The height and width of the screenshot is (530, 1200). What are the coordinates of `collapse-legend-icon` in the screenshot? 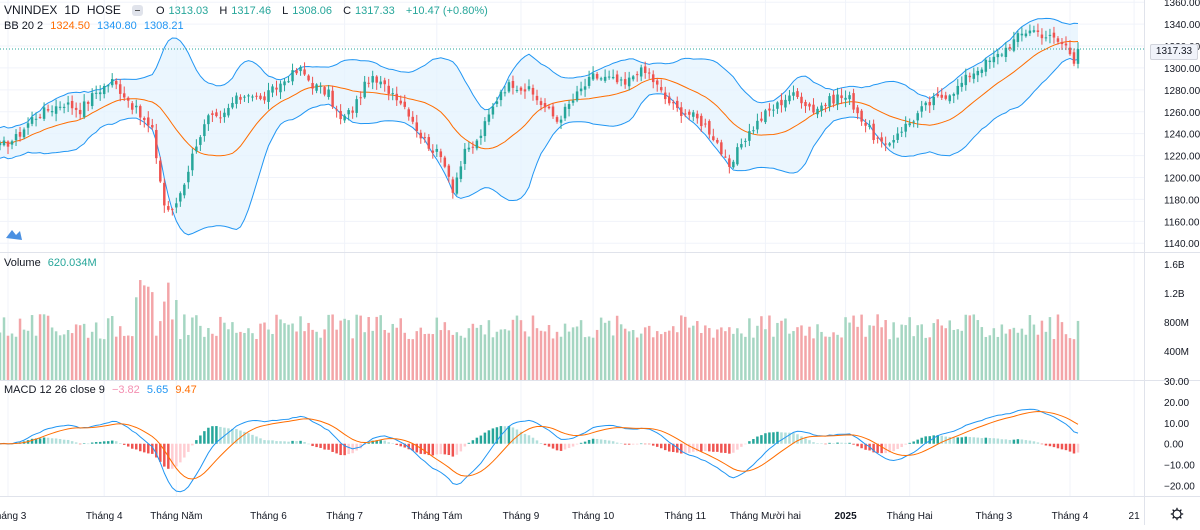 It's located at (137, 10).